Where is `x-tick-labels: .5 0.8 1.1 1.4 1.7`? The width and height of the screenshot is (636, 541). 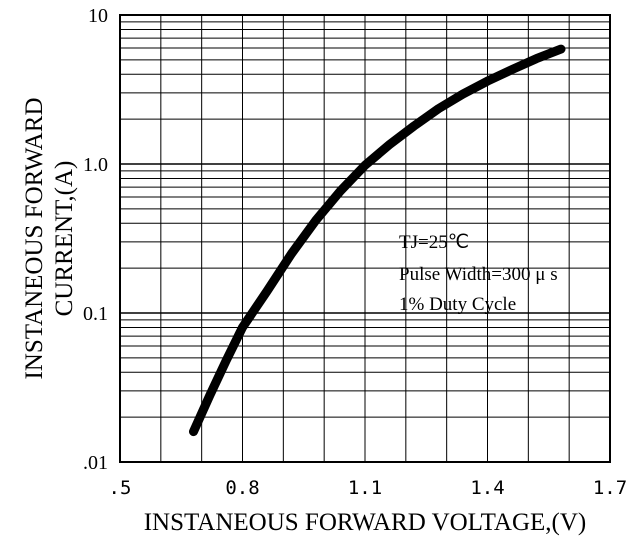 x-tick-labels: .5 0.8 1.1 1.4 1.7 is located at coordinates (368, 488).